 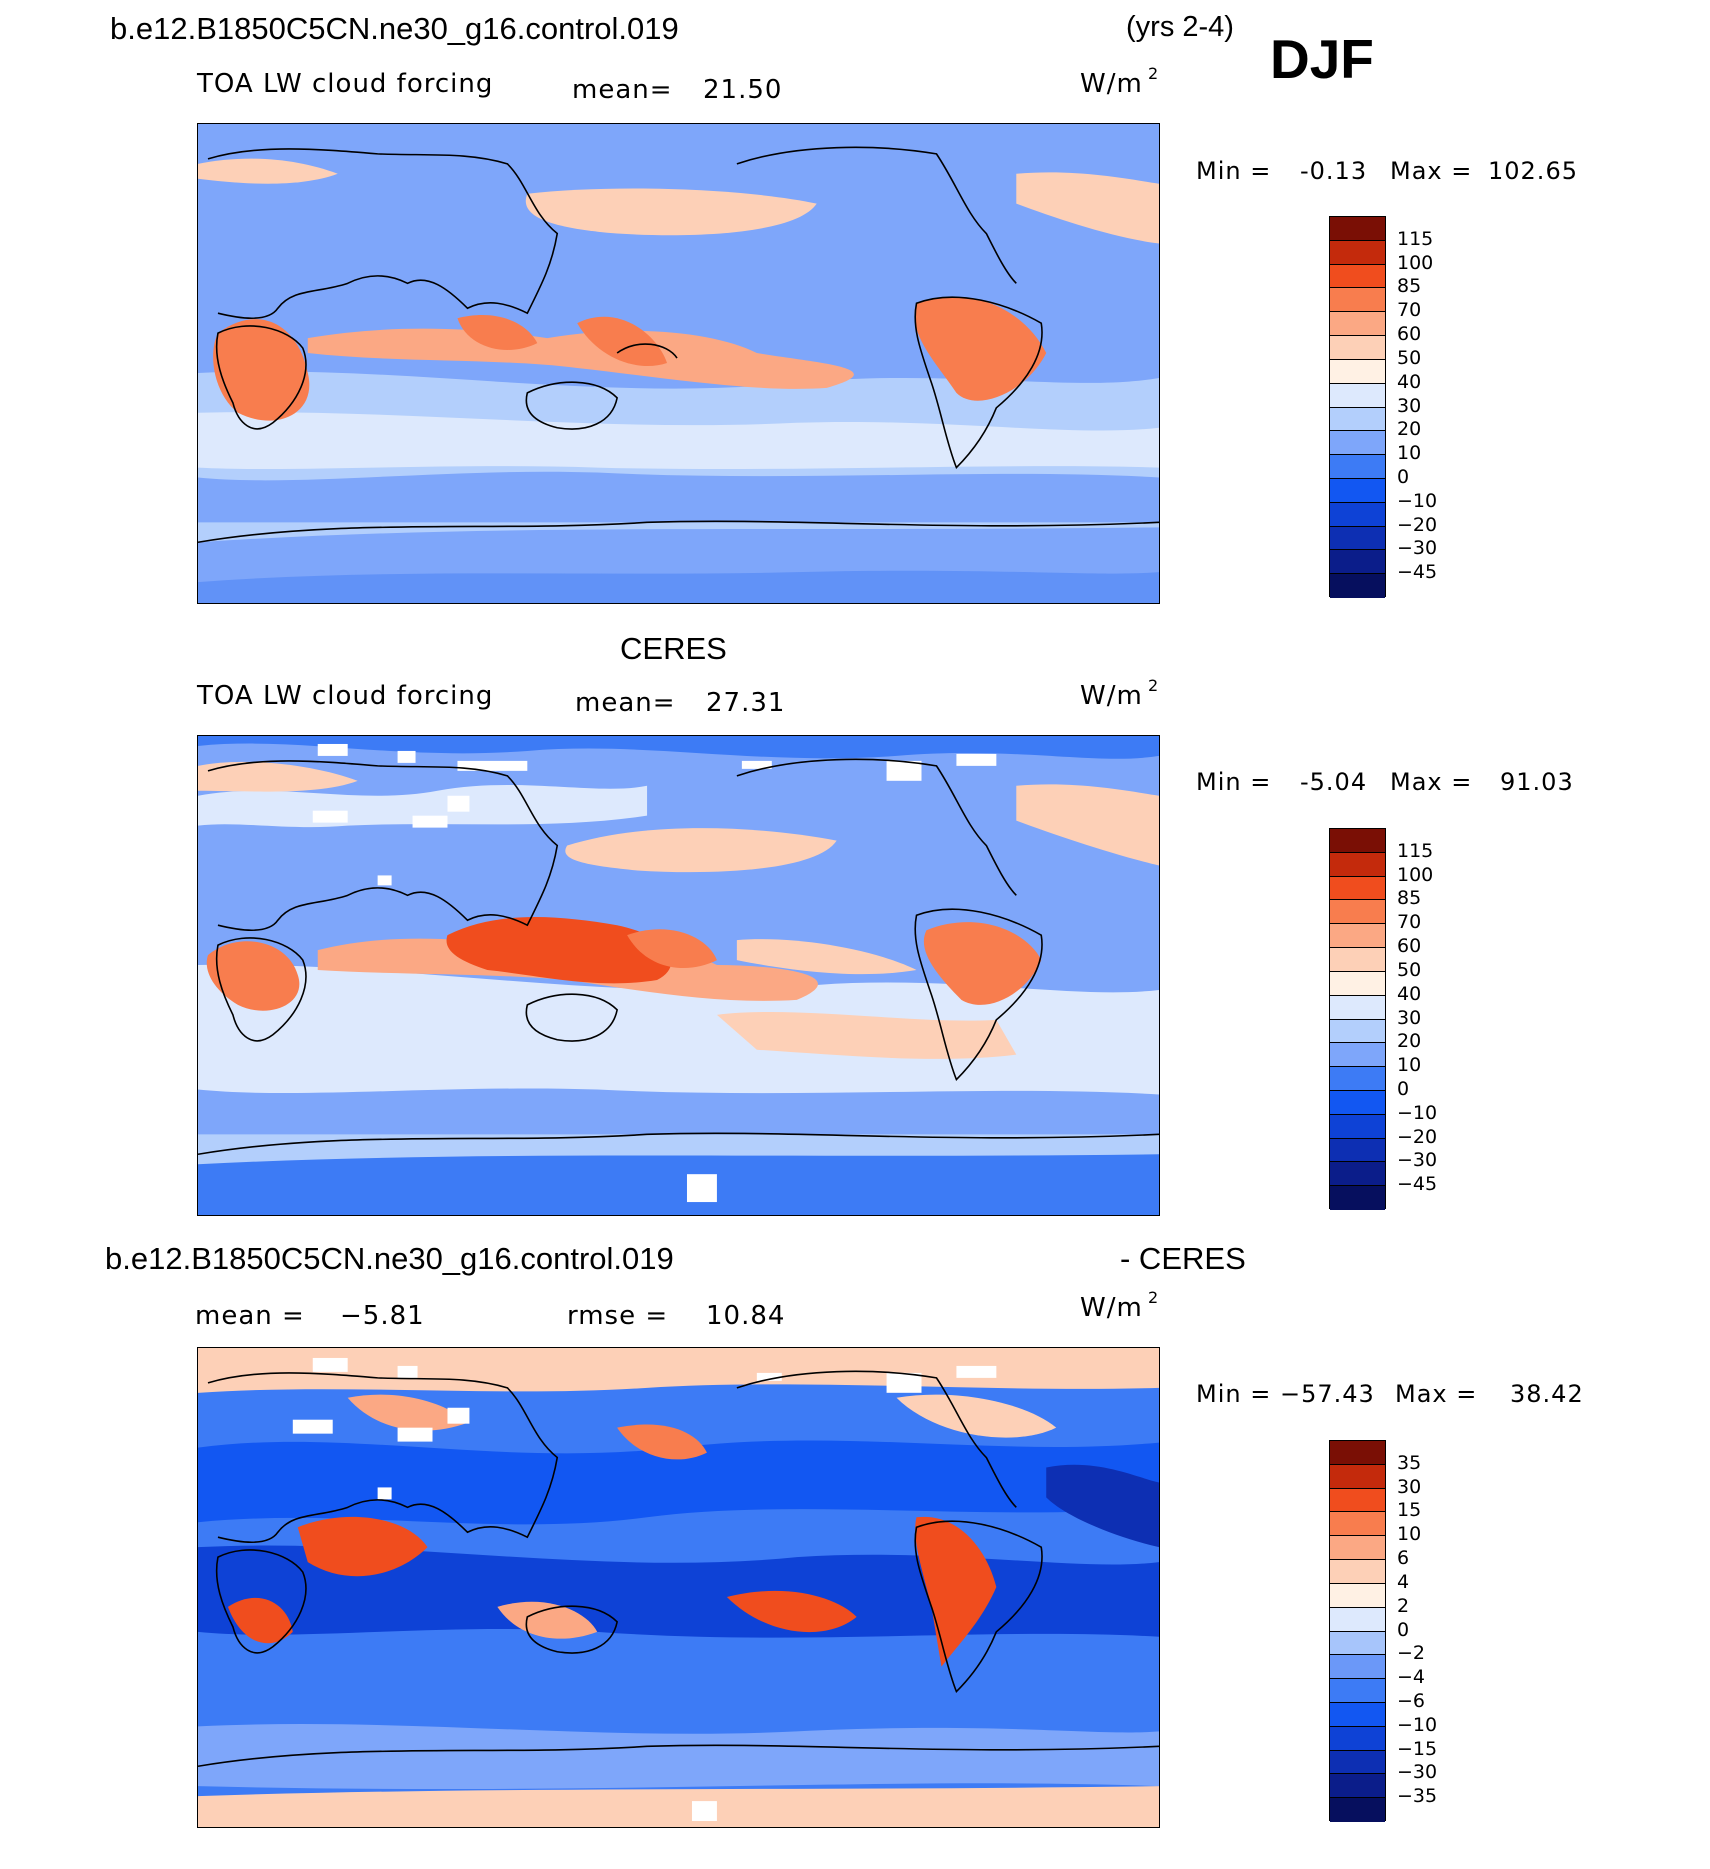 What do you see at coordinates (1111, 696) in the screenshot?
I see `panel2-units: W/m` at bounding box center [1111, 696].